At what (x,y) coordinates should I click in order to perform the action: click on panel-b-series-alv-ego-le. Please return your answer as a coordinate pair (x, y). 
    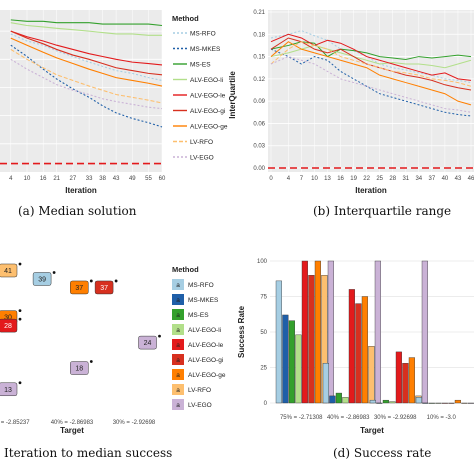
    Looking at the image, I should click on (371, 57).